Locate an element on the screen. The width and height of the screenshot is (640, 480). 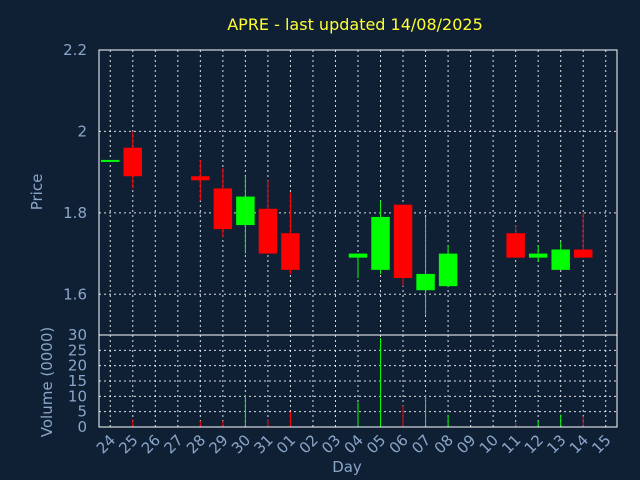
price-tick-label: 1.6 is located at coordinates (75, 294).